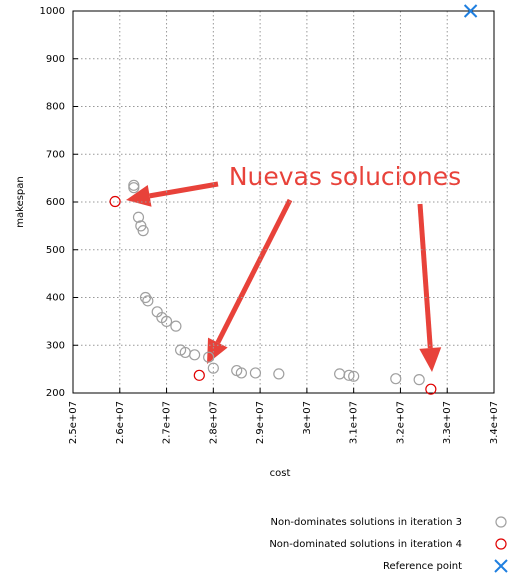  I want to click on x-tick-label: 3.2e+07, so click(400, 422).